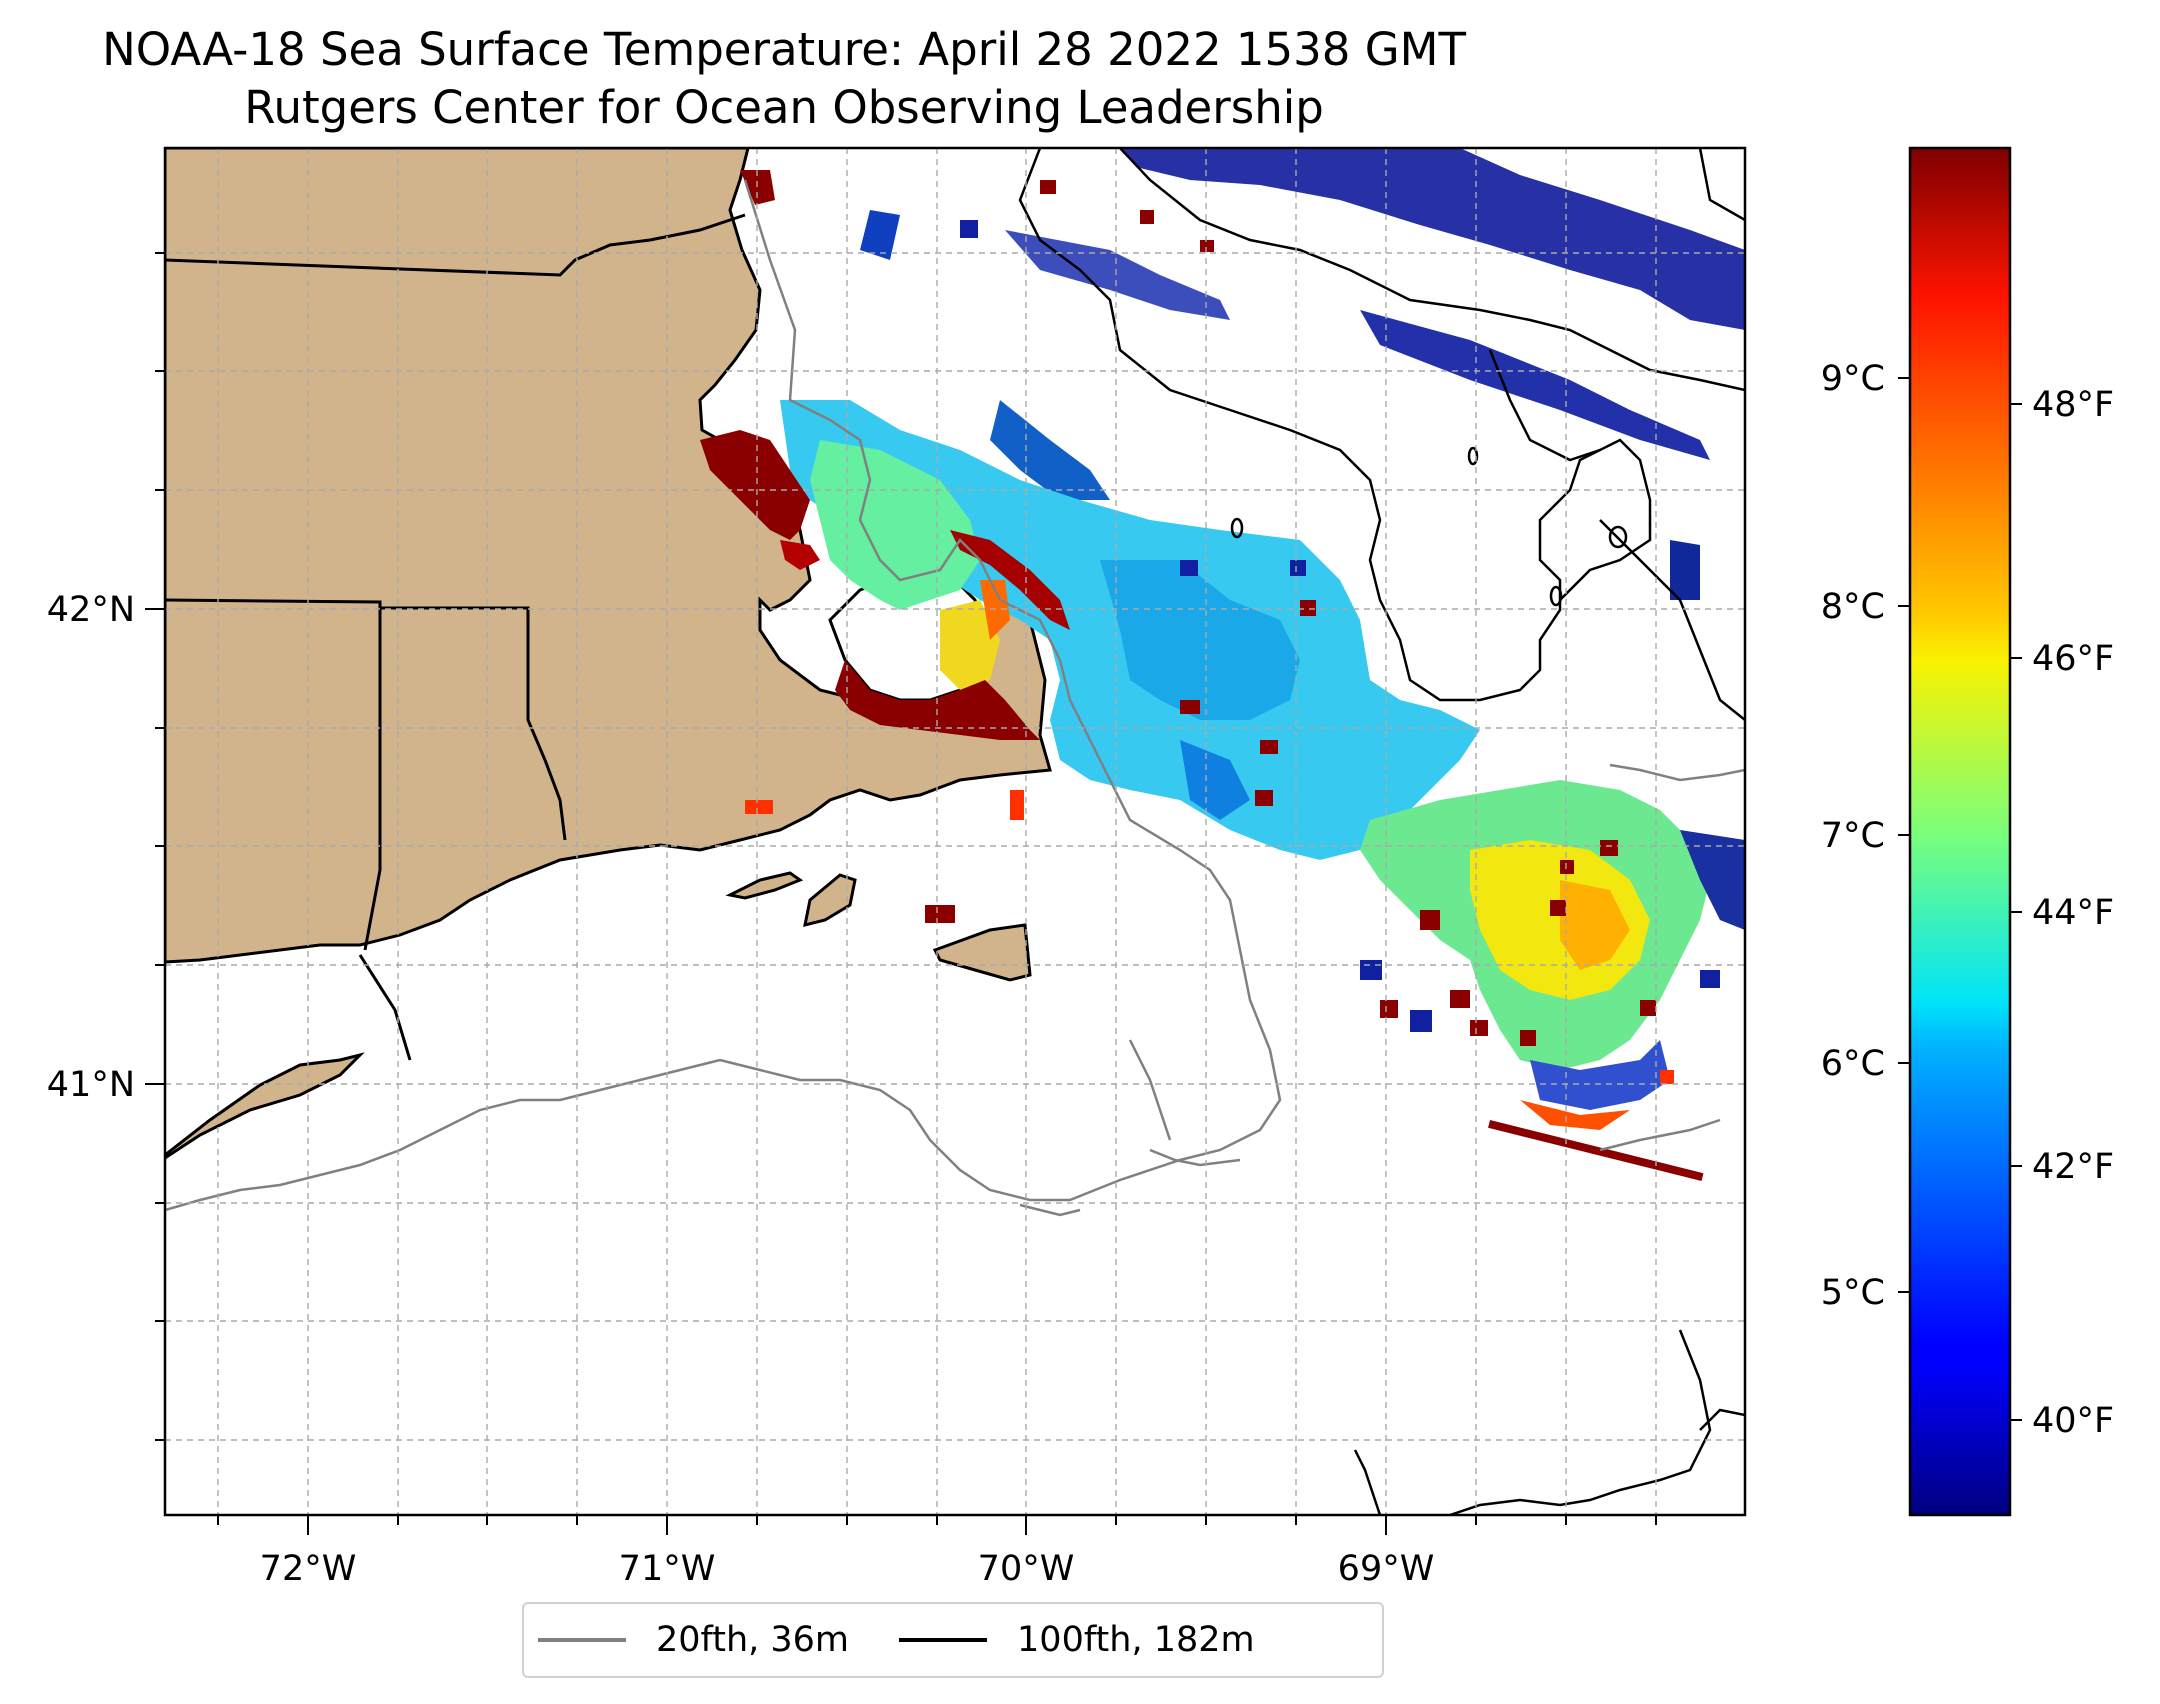 The width and height of the screenshot is (2160, 1704). Describe the element at coordinates (308, 1569) in the screenshot. I see `lon-tick-label: 72°W` at that location.